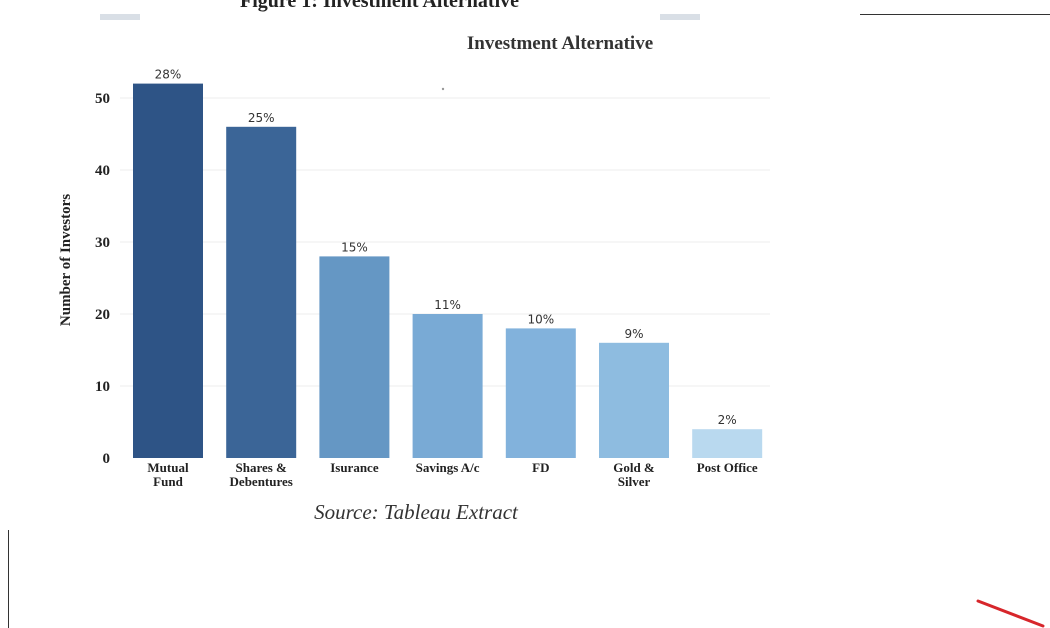 The width and height of the screenshot is (1050, 628). Describe the element at coordinates (443, 89) in the screenshot. I see `dot-mark` at that location.